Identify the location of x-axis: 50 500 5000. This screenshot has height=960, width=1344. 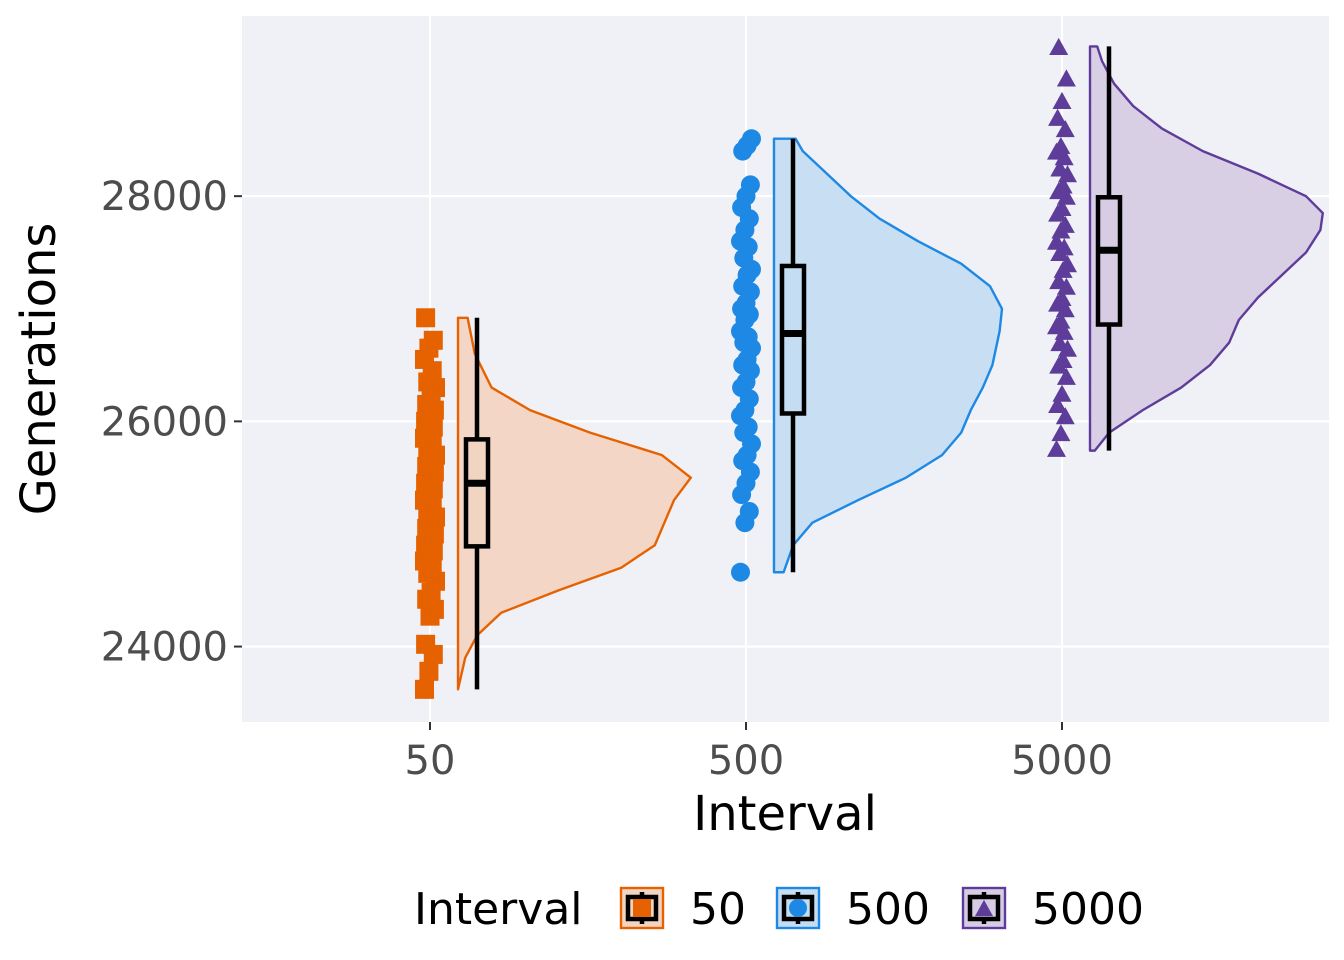
(759, 753).